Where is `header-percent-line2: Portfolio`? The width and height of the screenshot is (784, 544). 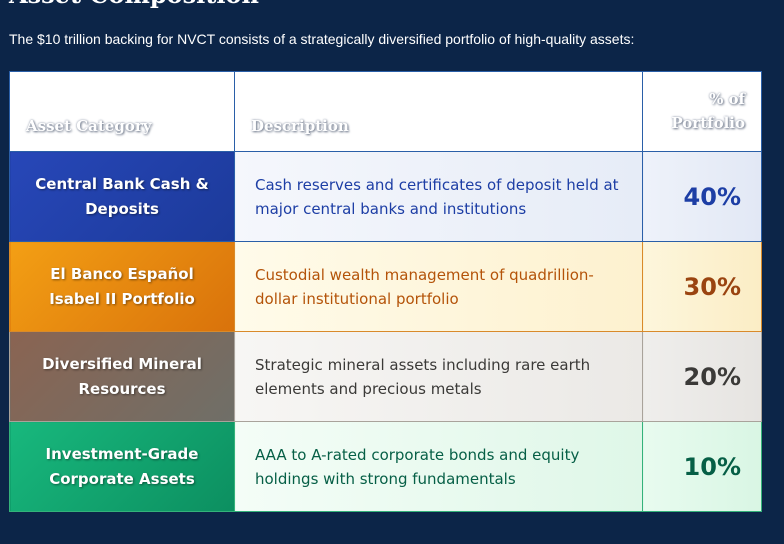 header-percent-line2: Portfolio is located at coordinates (708, 123).